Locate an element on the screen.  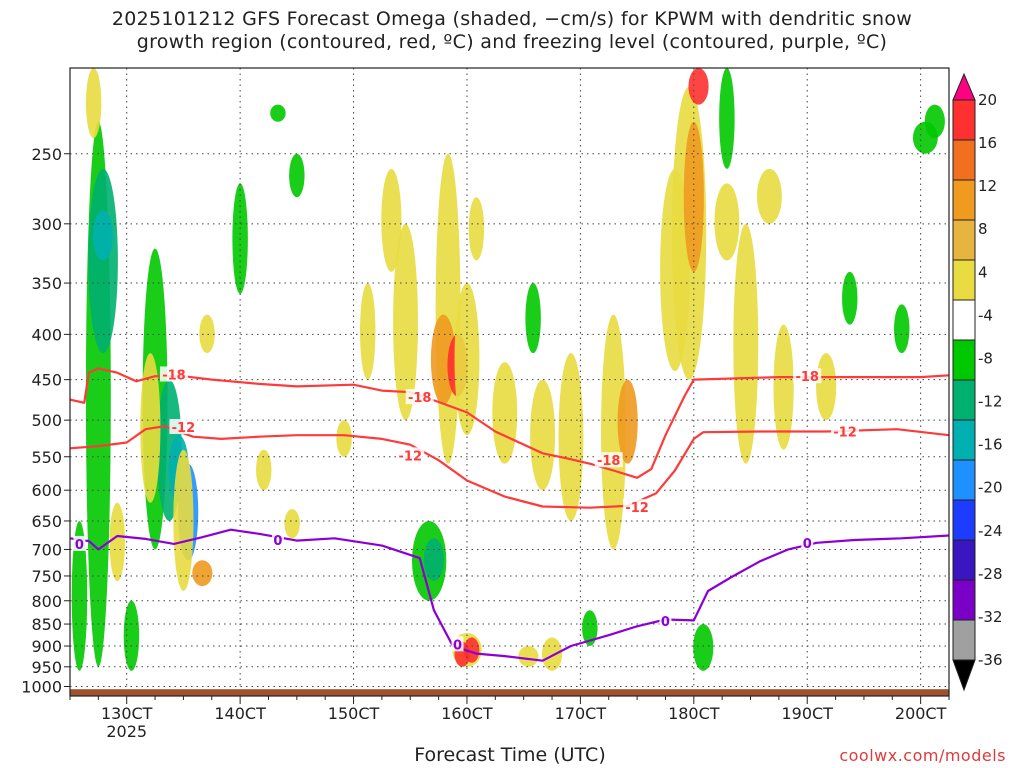
colorbar-label: -4 is located at coordinates (985, 315).